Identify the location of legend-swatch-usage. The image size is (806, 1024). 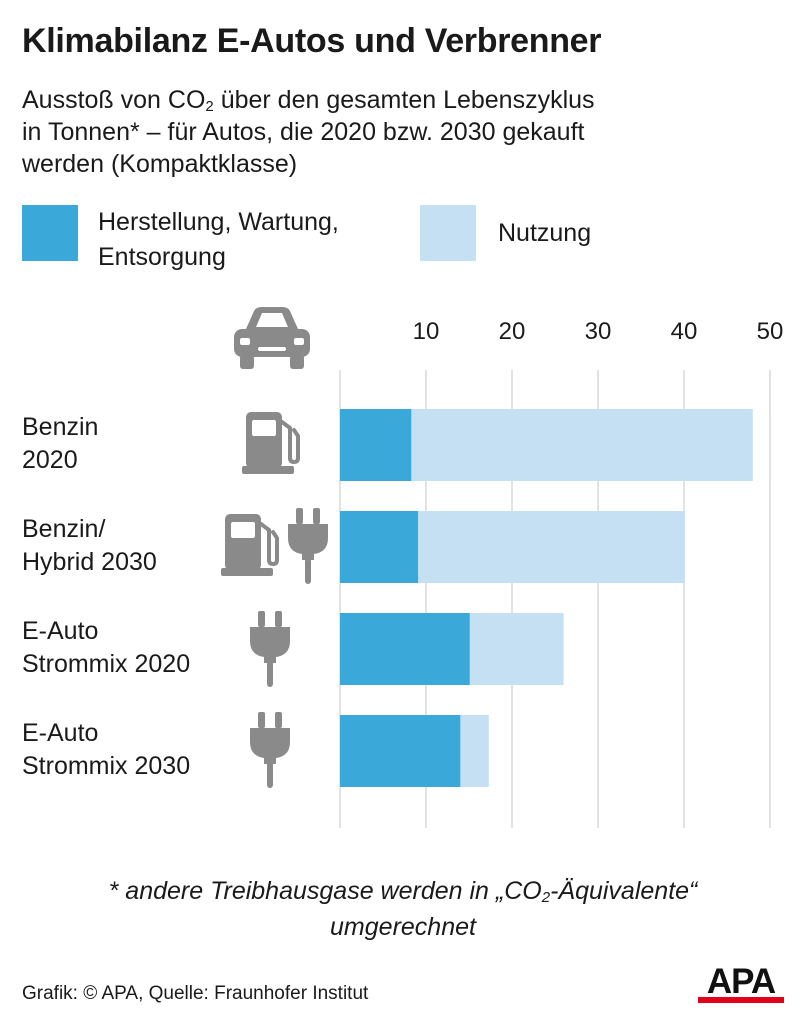
(448, 233).